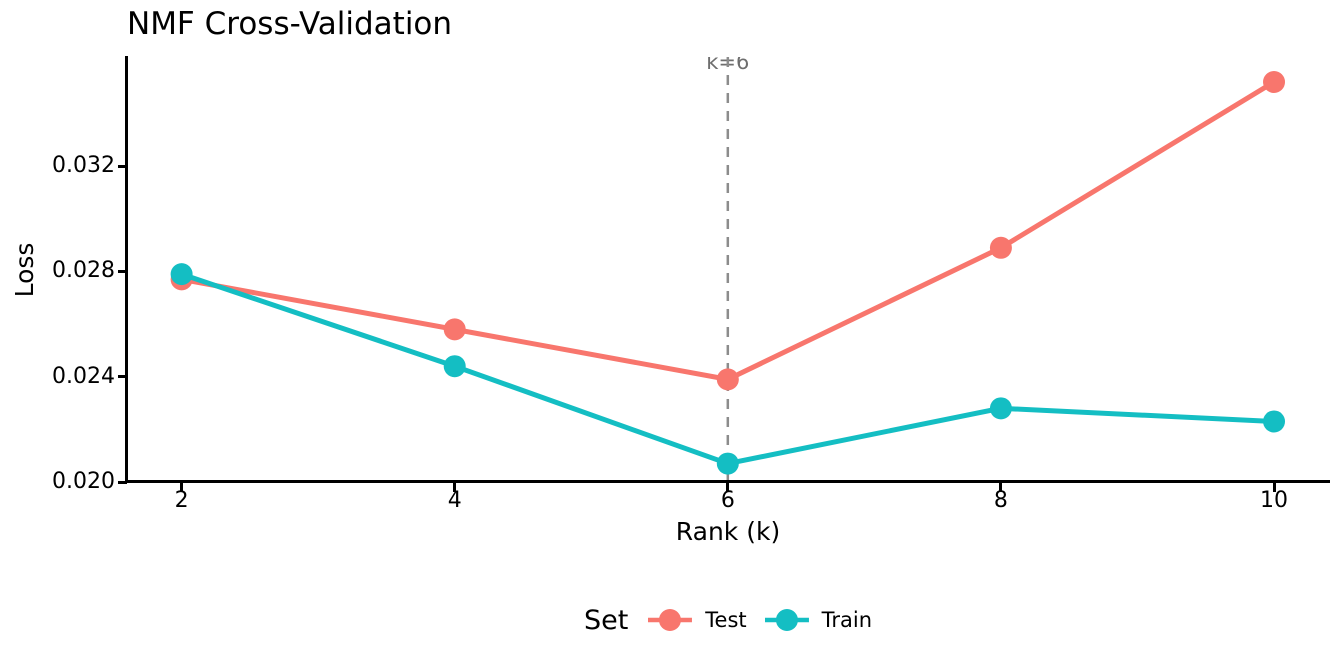 The height and width of the screenshot is (672, 1344). What do you see at coordinates (83, 166) in the screenshot?
I see `y-tick-label: 0.032` at bounding box center [83, 166].